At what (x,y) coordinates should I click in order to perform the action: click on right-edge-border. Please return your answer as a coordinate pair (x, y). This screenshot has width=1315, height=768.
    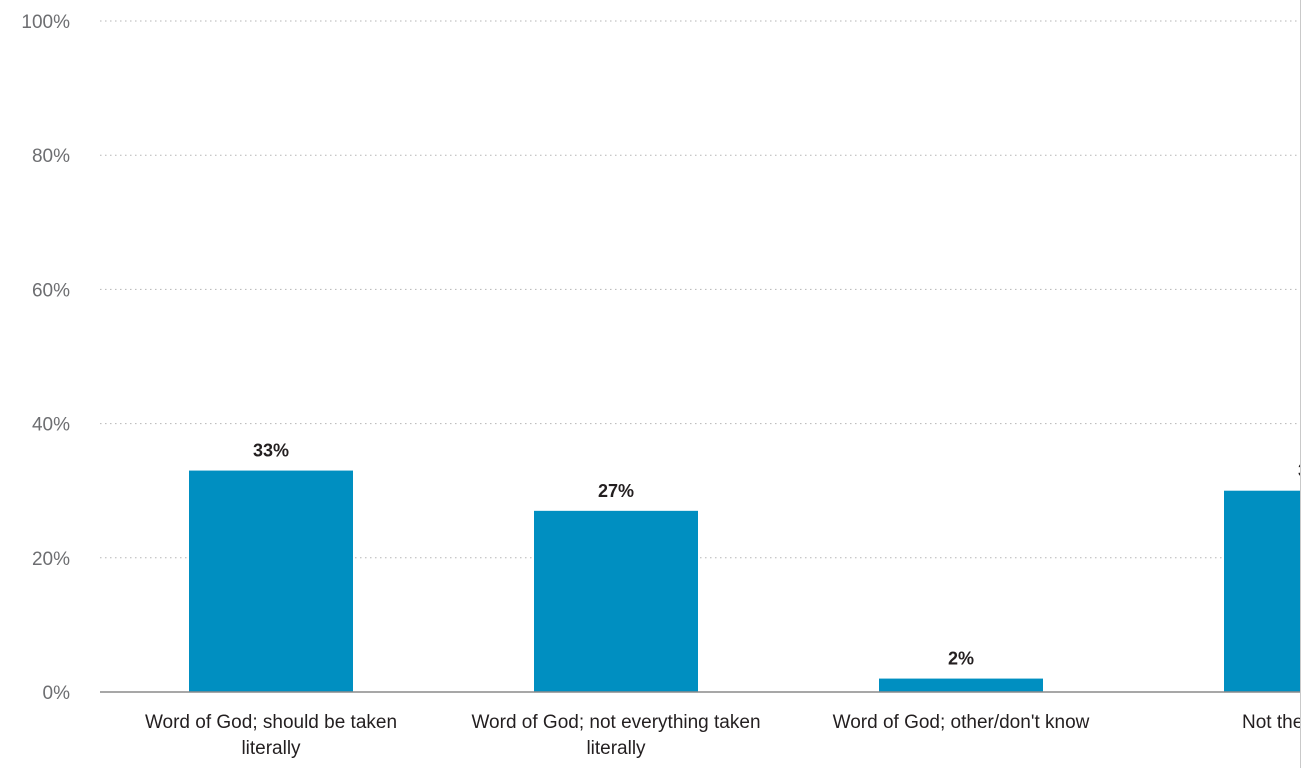
    Looking at the image, I should click on (1307, 384).